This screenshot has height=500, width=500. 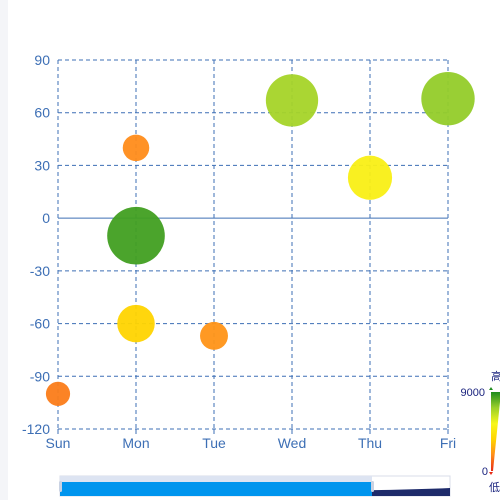 What do you see at coordinates (40, 271) in the screenshot?
I see `y-tick-label: -30` at bounding box center [40, 271].